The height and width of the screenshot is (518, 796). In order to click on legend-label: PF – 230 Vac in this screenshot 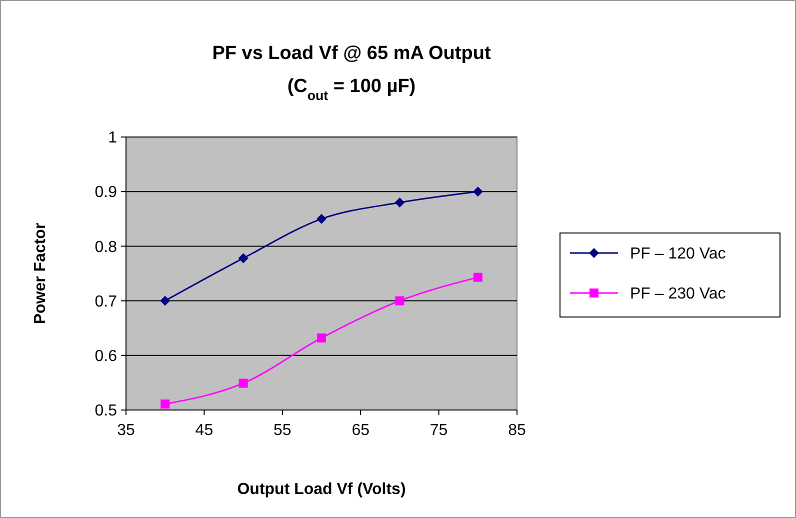, I will do `click(678, 294)`.